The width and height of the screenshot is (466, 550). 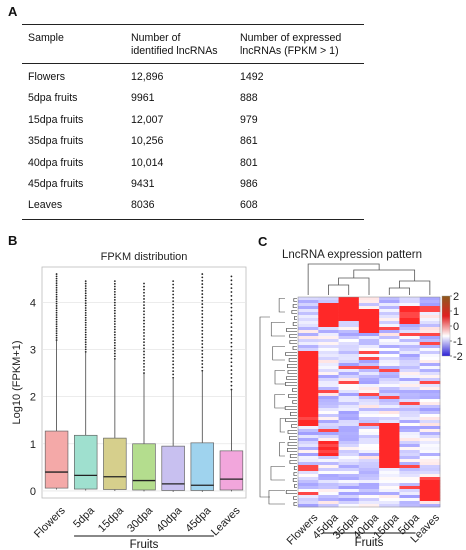 I want to click on table-cell: 12,007, so click(x=147, y=119).